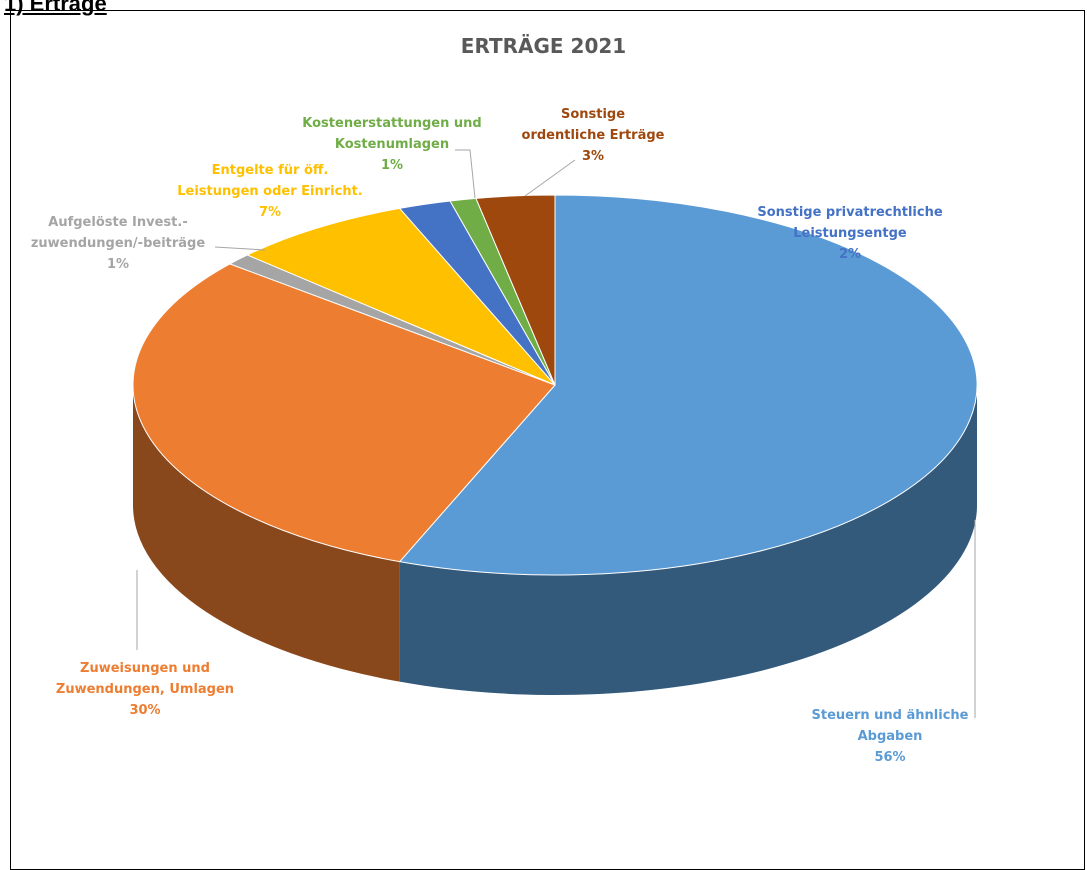  I want to click on data-label: Sonstige ordentliche Erträge 3%, so click(593, 135).